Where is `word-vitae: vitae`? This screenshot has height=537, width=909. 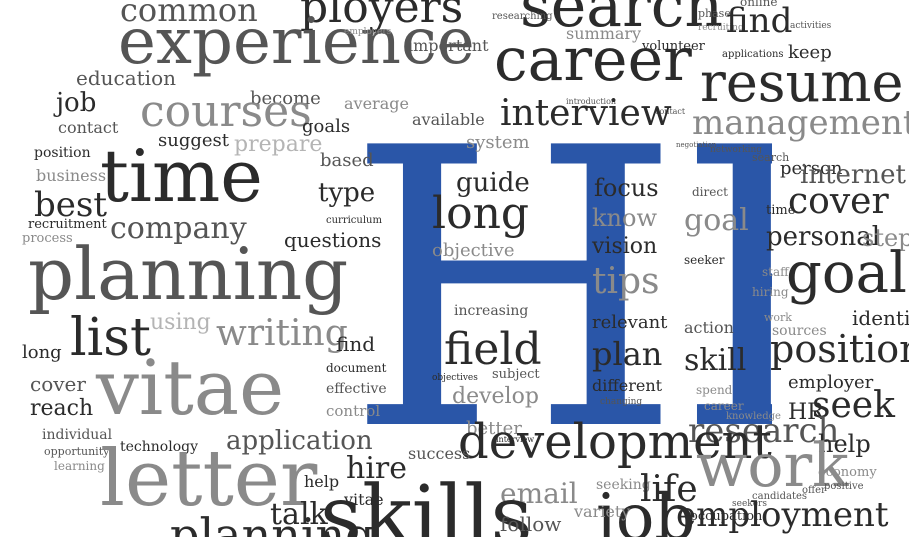
word-vitae: vitae is located at coordinates (190, 387).